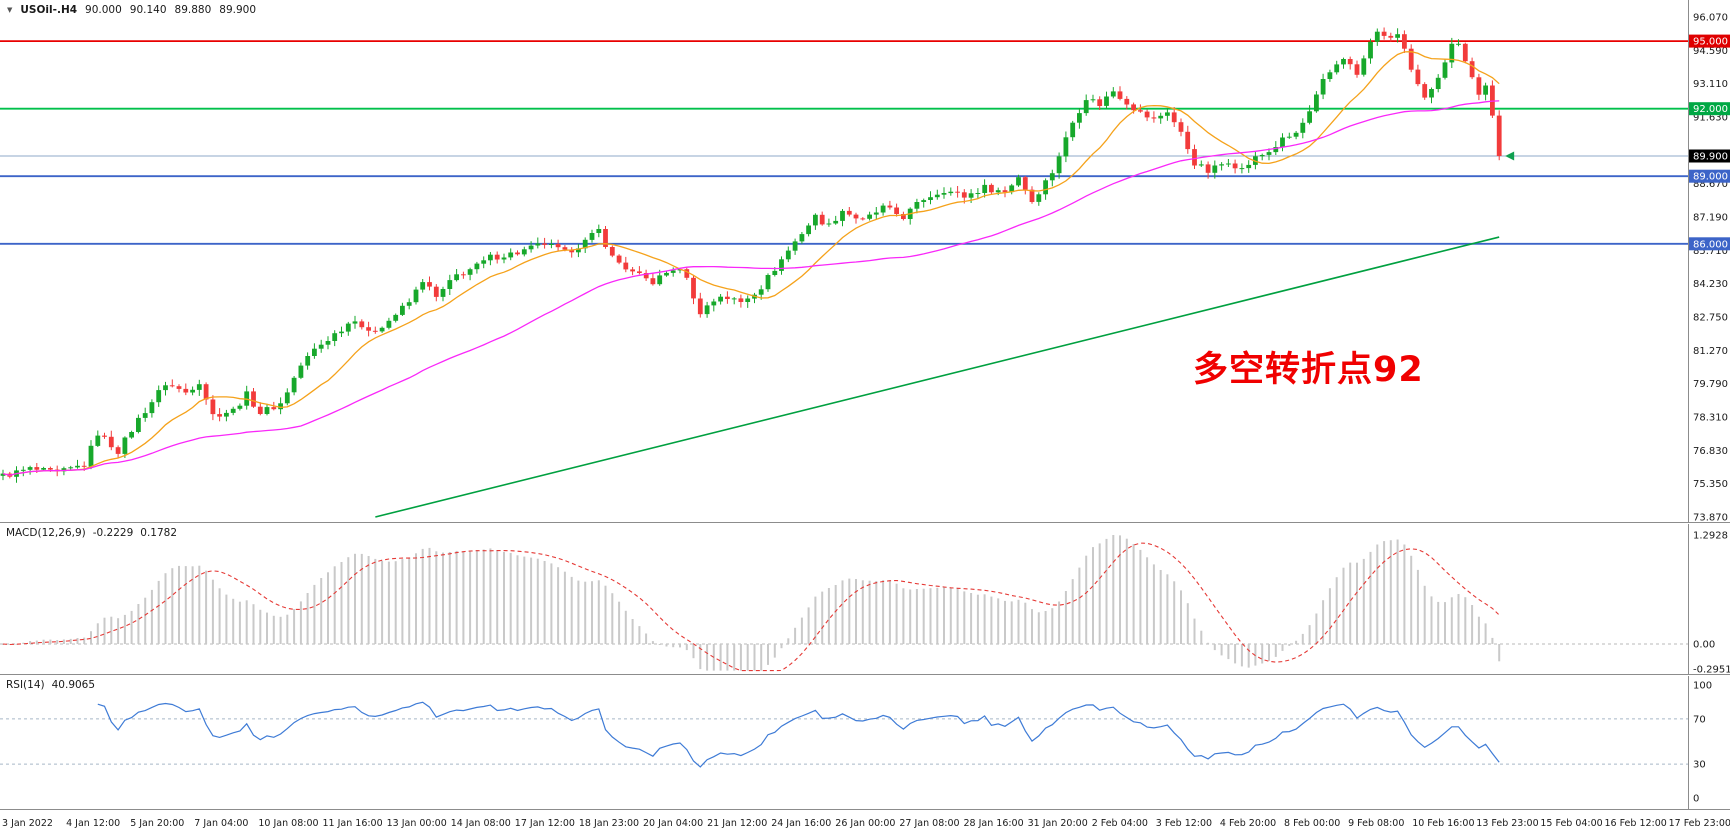 This screenshot has width=1730, height=840. Describe the element at coordinates (993, 823) in the screenshot. I see `time-label: 28 Jan 16:00` at that location.